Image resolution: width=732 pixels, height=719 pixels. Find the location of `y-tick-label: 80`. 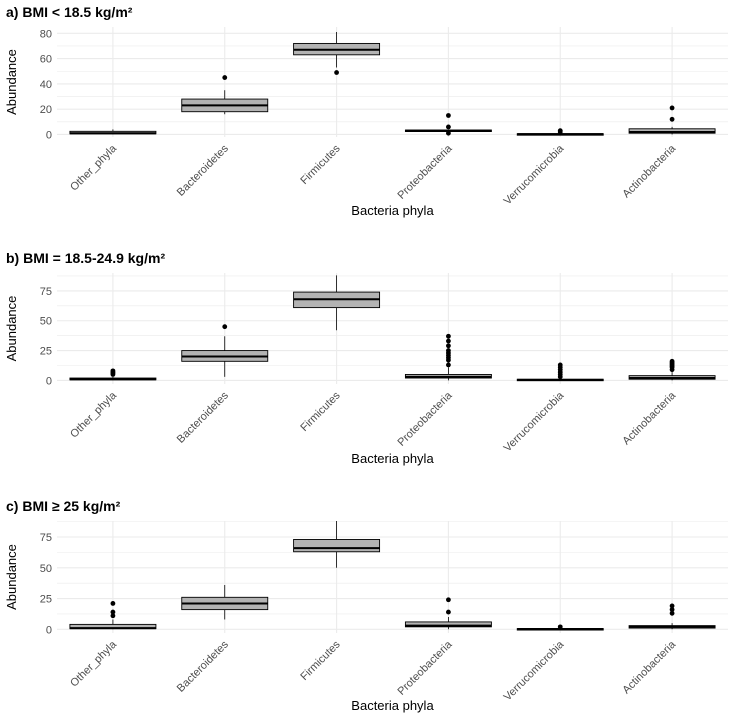

y-tick-label: 80 is located at coordinates (46, 34).